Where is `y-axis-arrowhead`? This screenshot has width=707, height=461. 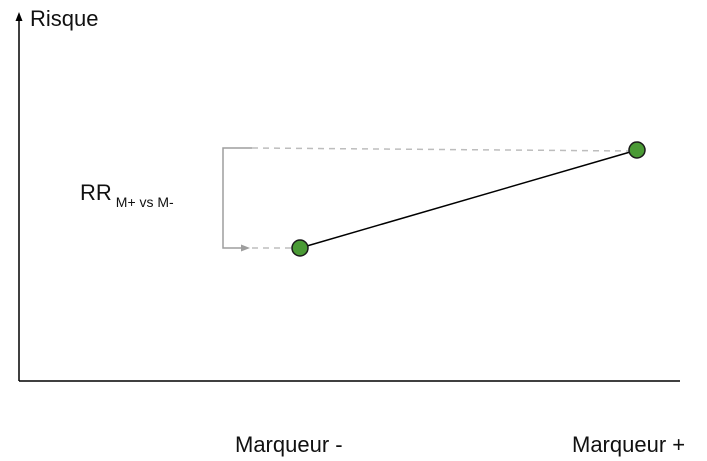
y-axis-arrowhead is located at coordinates (19, 16).